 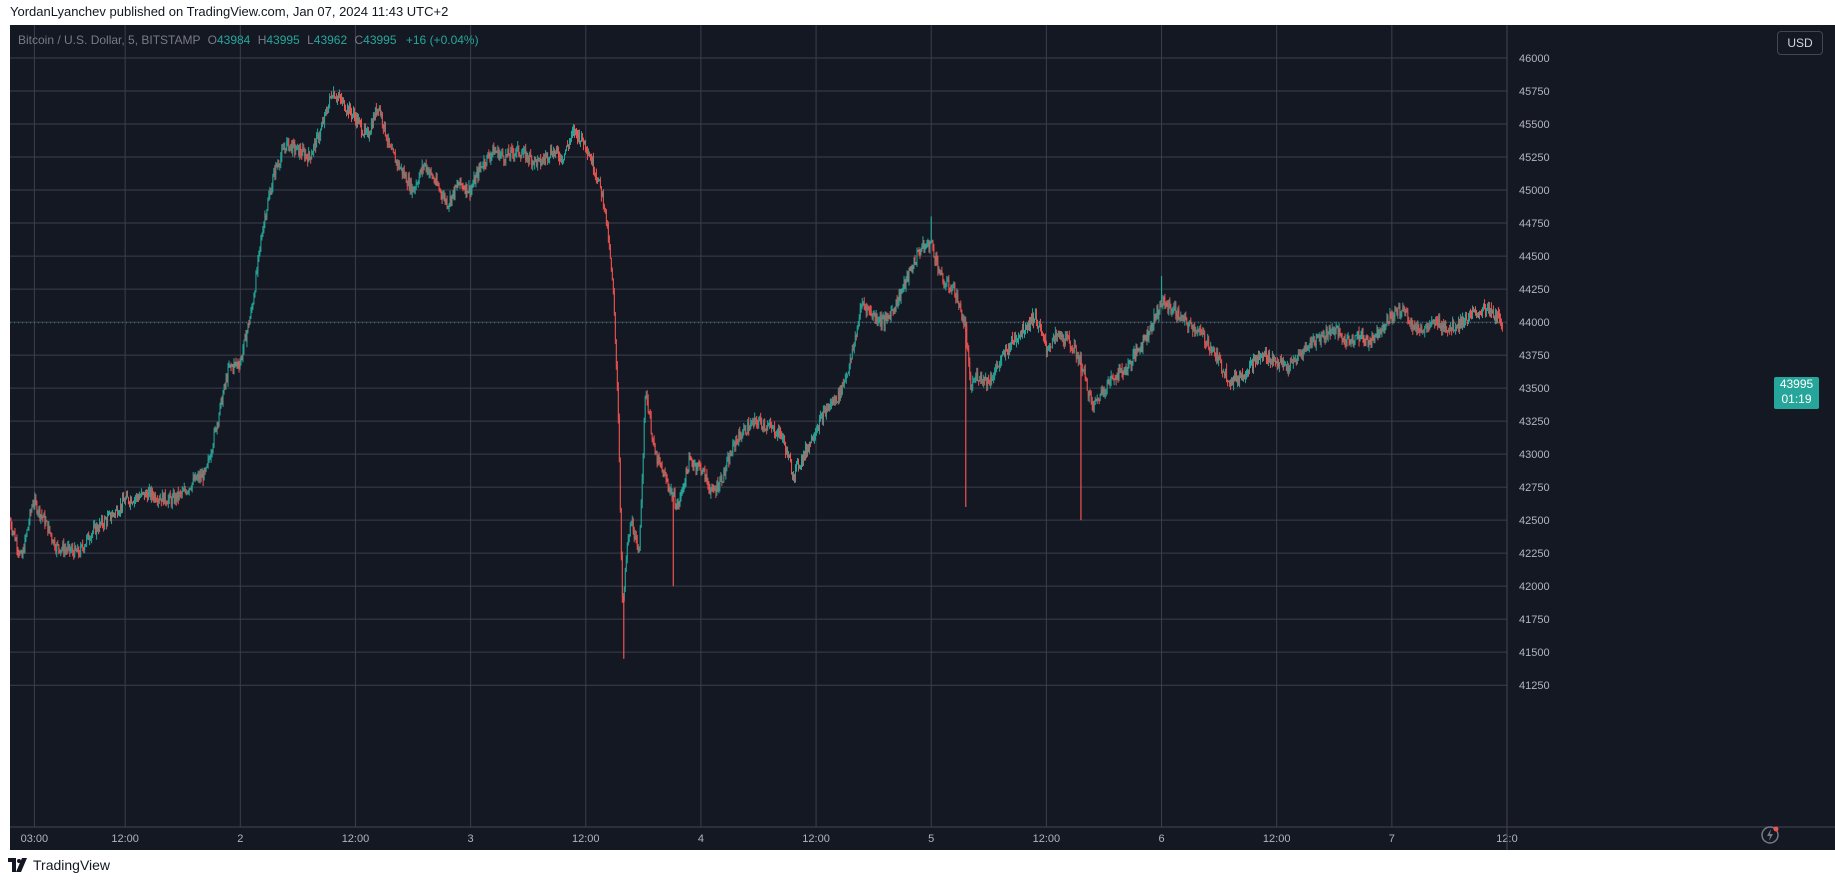 What do you see at coordinates (1770, 835) in the screenshot?
I see `lightning-icon` at bounding box center [1770, 835].